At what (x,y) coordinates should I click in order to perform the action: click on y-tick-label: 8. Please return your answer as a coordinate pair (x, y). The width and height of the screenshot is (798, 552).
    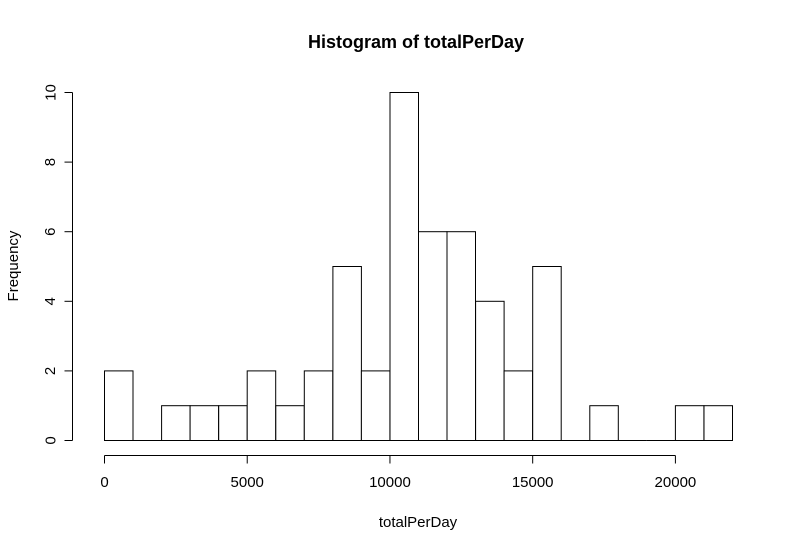
    Looking at the image, I should click on (50, 162).